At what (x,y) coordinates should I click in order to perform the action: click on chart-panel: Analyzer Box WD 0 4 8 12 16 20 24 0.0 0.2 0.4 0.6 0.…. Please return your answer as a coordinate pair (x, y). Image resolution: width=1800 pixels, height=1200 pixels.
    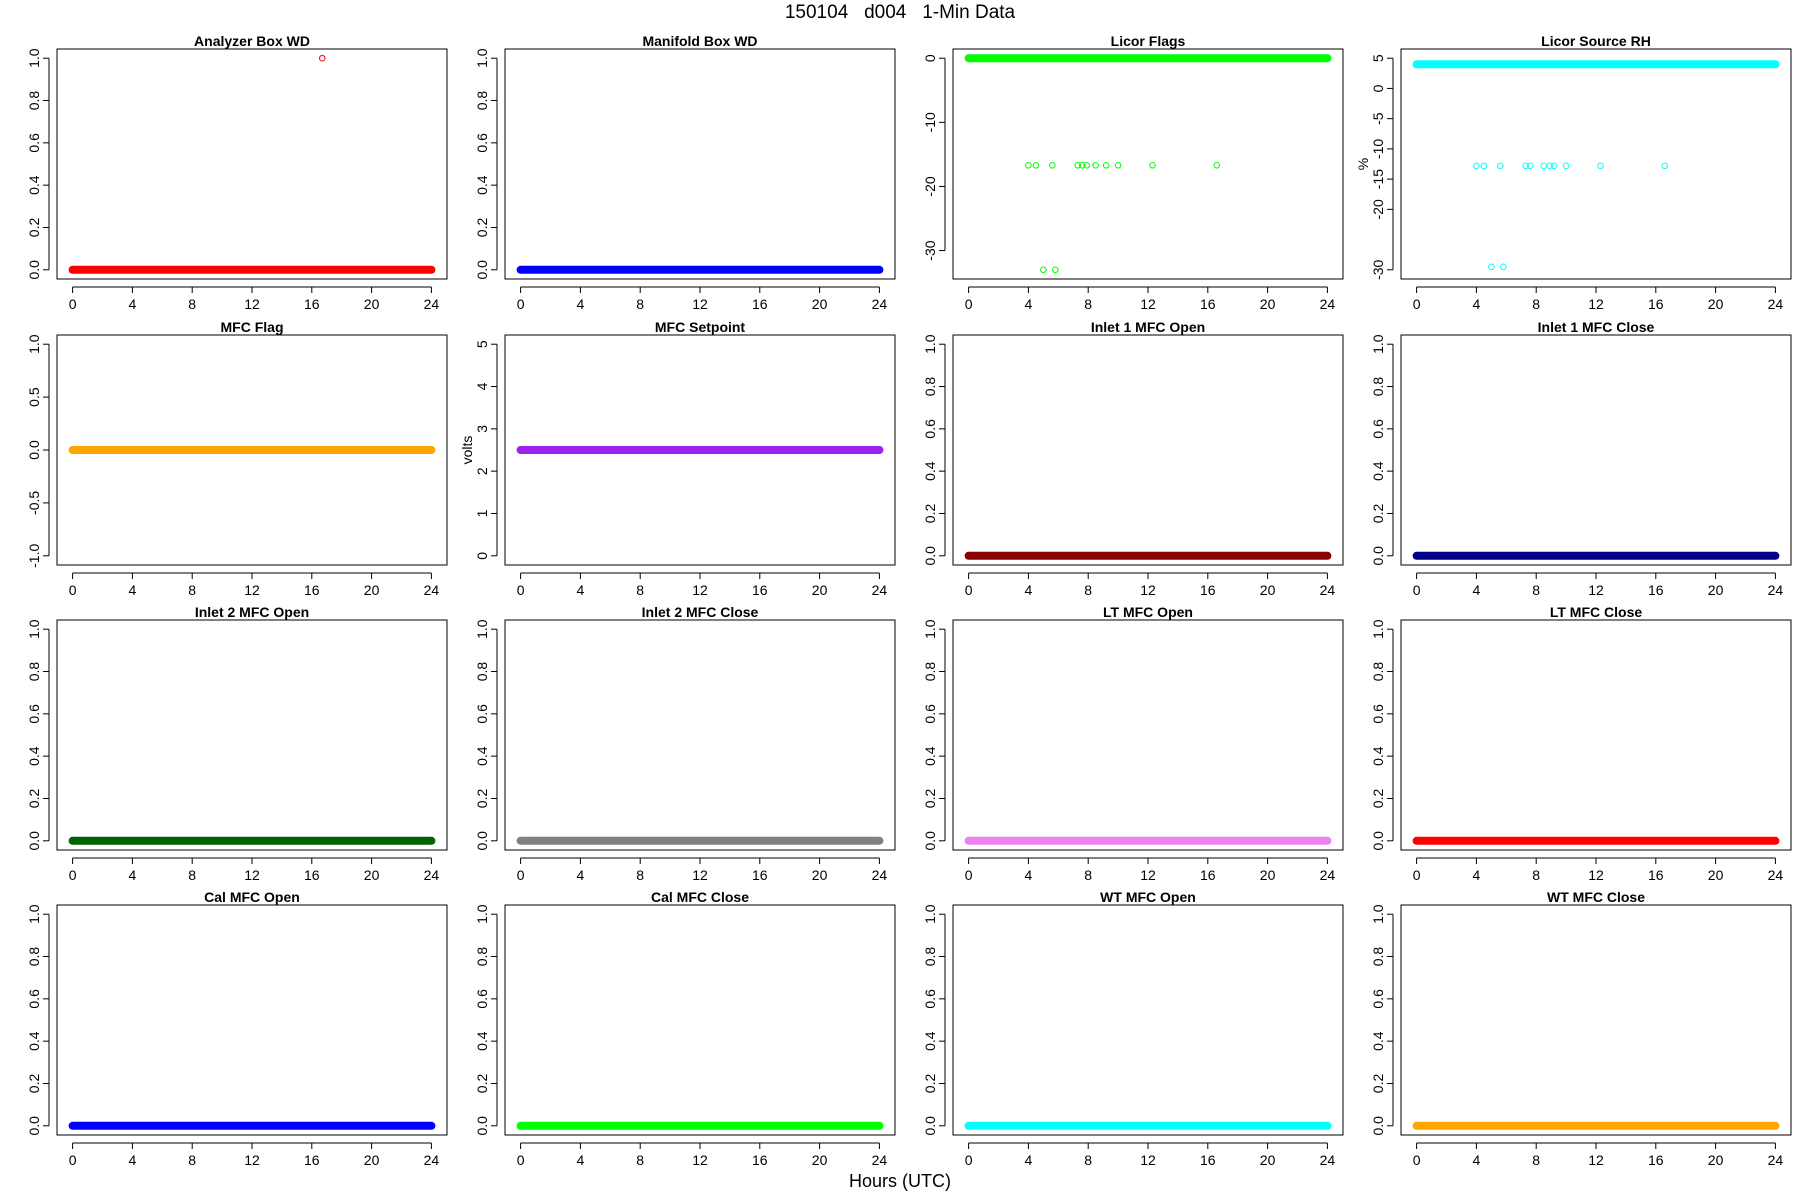
    Looking at the image, I should click on (237, 172).